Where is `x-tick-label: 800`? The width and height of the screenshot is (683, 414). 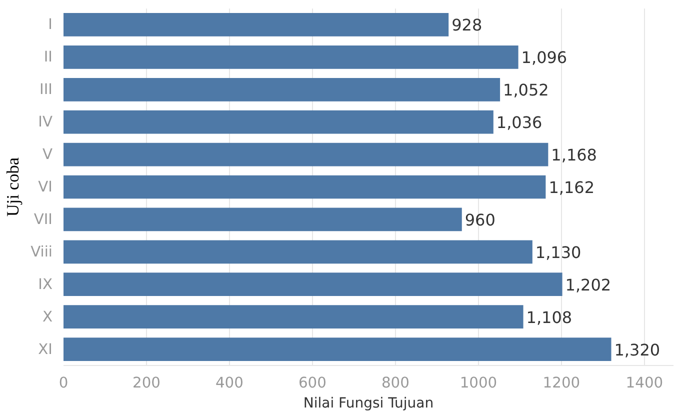 x-tick-label: 800 is located at coordinates (395, 383).